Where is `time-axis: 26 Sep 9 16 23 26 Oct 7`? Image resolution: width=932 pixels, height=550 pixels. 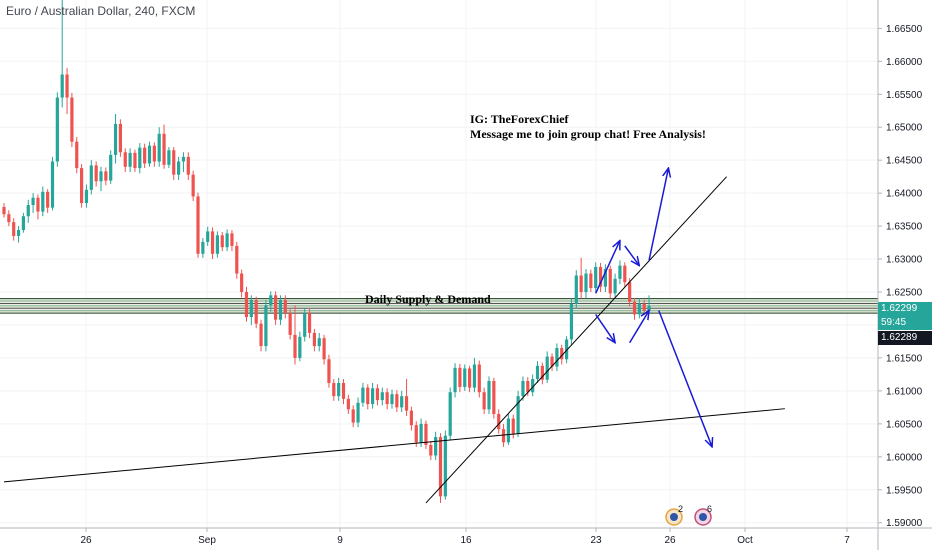
time-axis: 26 Sep 9 16 23 26 Oct 7 is located at coordinates (465, 537).